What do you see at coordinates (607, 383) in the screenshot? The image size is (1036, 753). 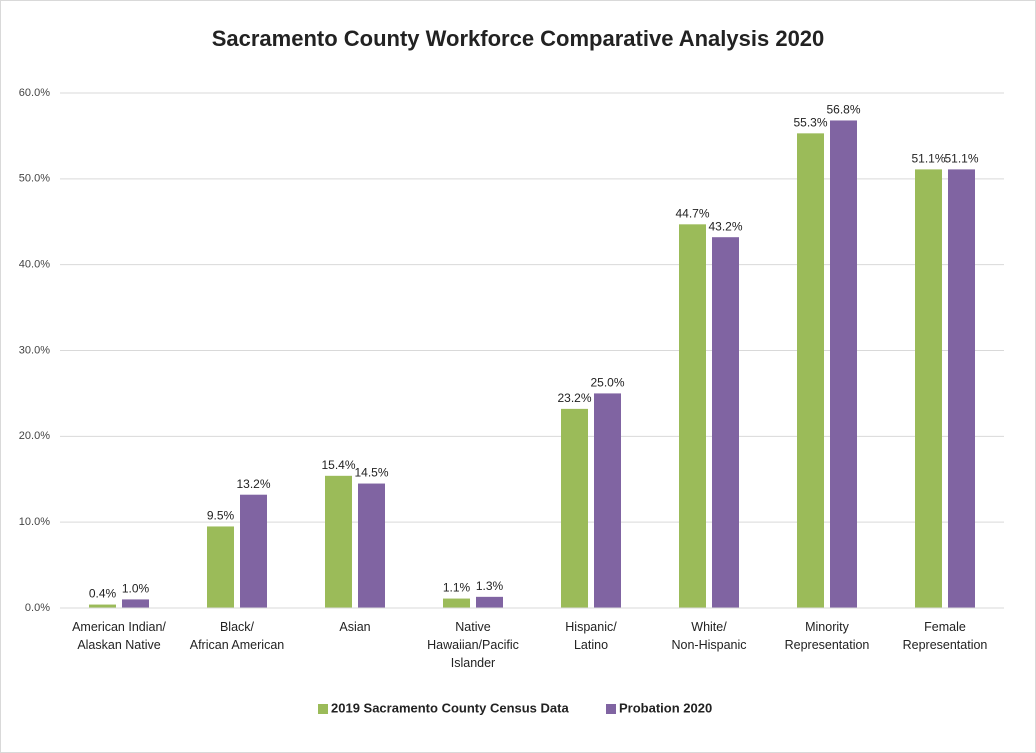 I see `value-label: 25.0%` at bounding box center [607, 383].